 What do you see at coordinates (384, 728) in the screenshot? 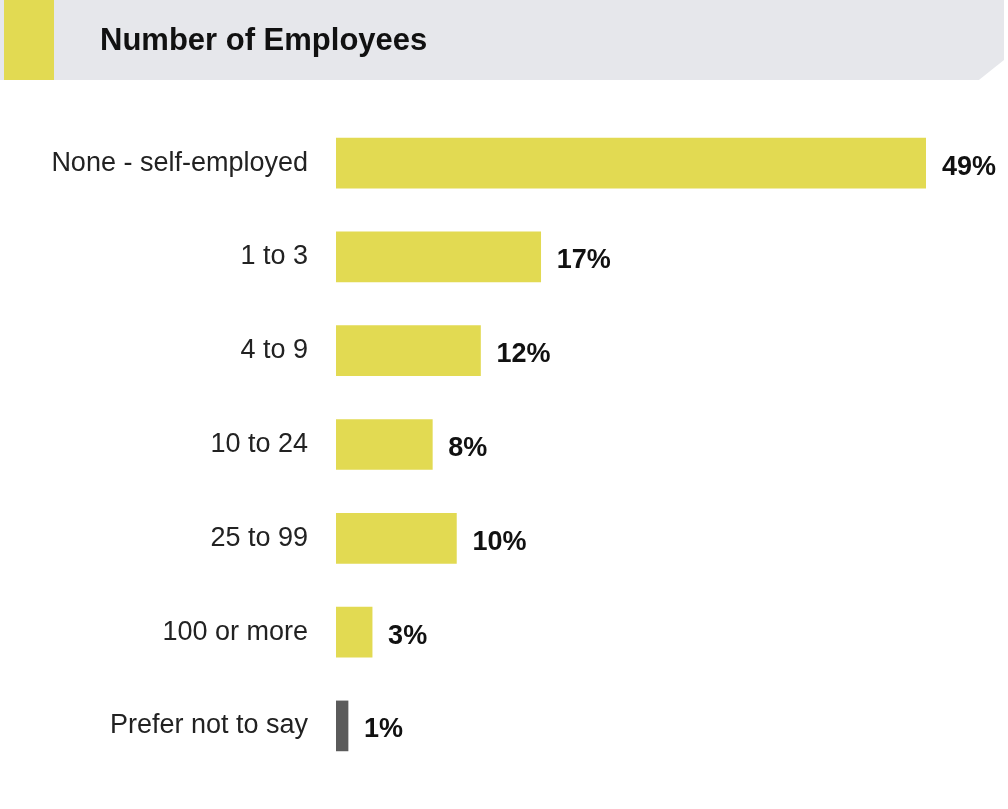
I see `data-label: 1%` at bounding box center [384, 728].